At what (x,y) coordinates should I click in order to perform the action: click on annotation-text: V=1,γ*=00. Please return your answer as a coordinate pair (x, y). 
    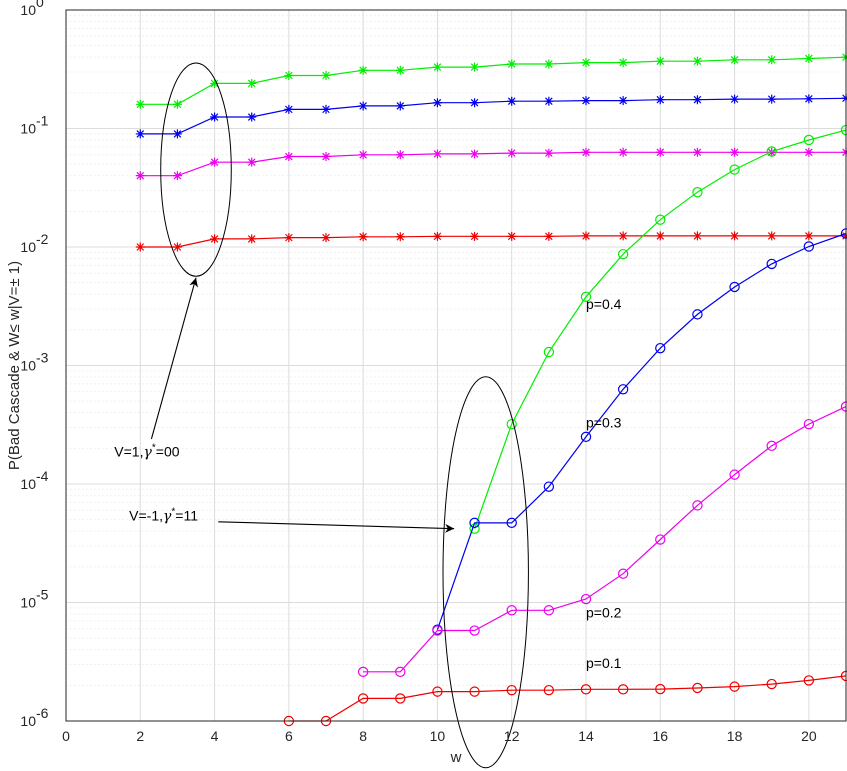
    Looking at the image, I should click on (146, 452).